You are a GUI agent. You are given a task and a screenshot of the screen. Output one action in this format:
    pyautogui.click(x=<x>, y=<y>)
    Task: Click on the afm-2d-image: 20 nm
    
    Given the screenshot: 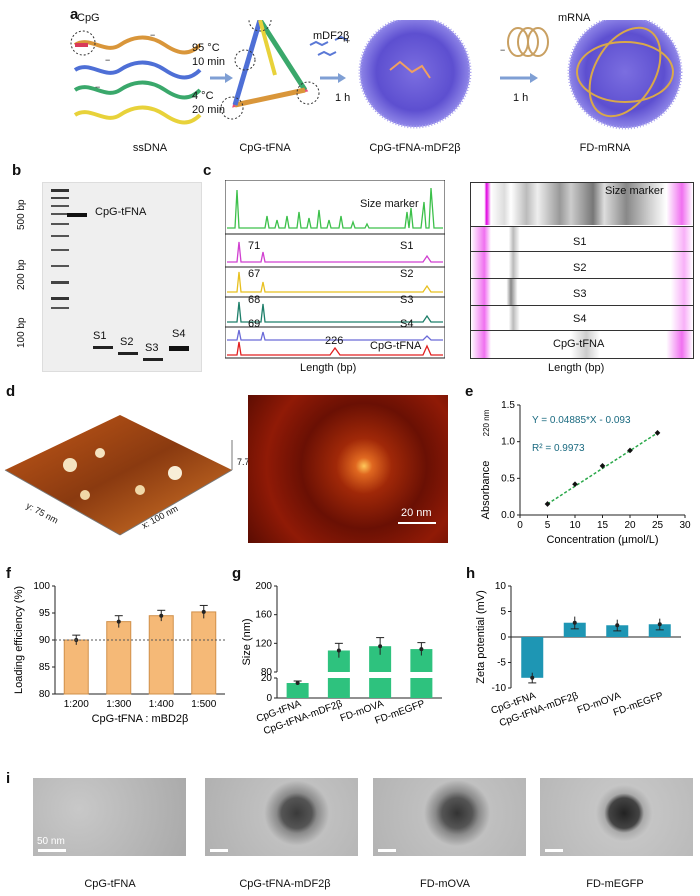 What is the action you would take?
    pyautogui.click(x=348, y=469)
    